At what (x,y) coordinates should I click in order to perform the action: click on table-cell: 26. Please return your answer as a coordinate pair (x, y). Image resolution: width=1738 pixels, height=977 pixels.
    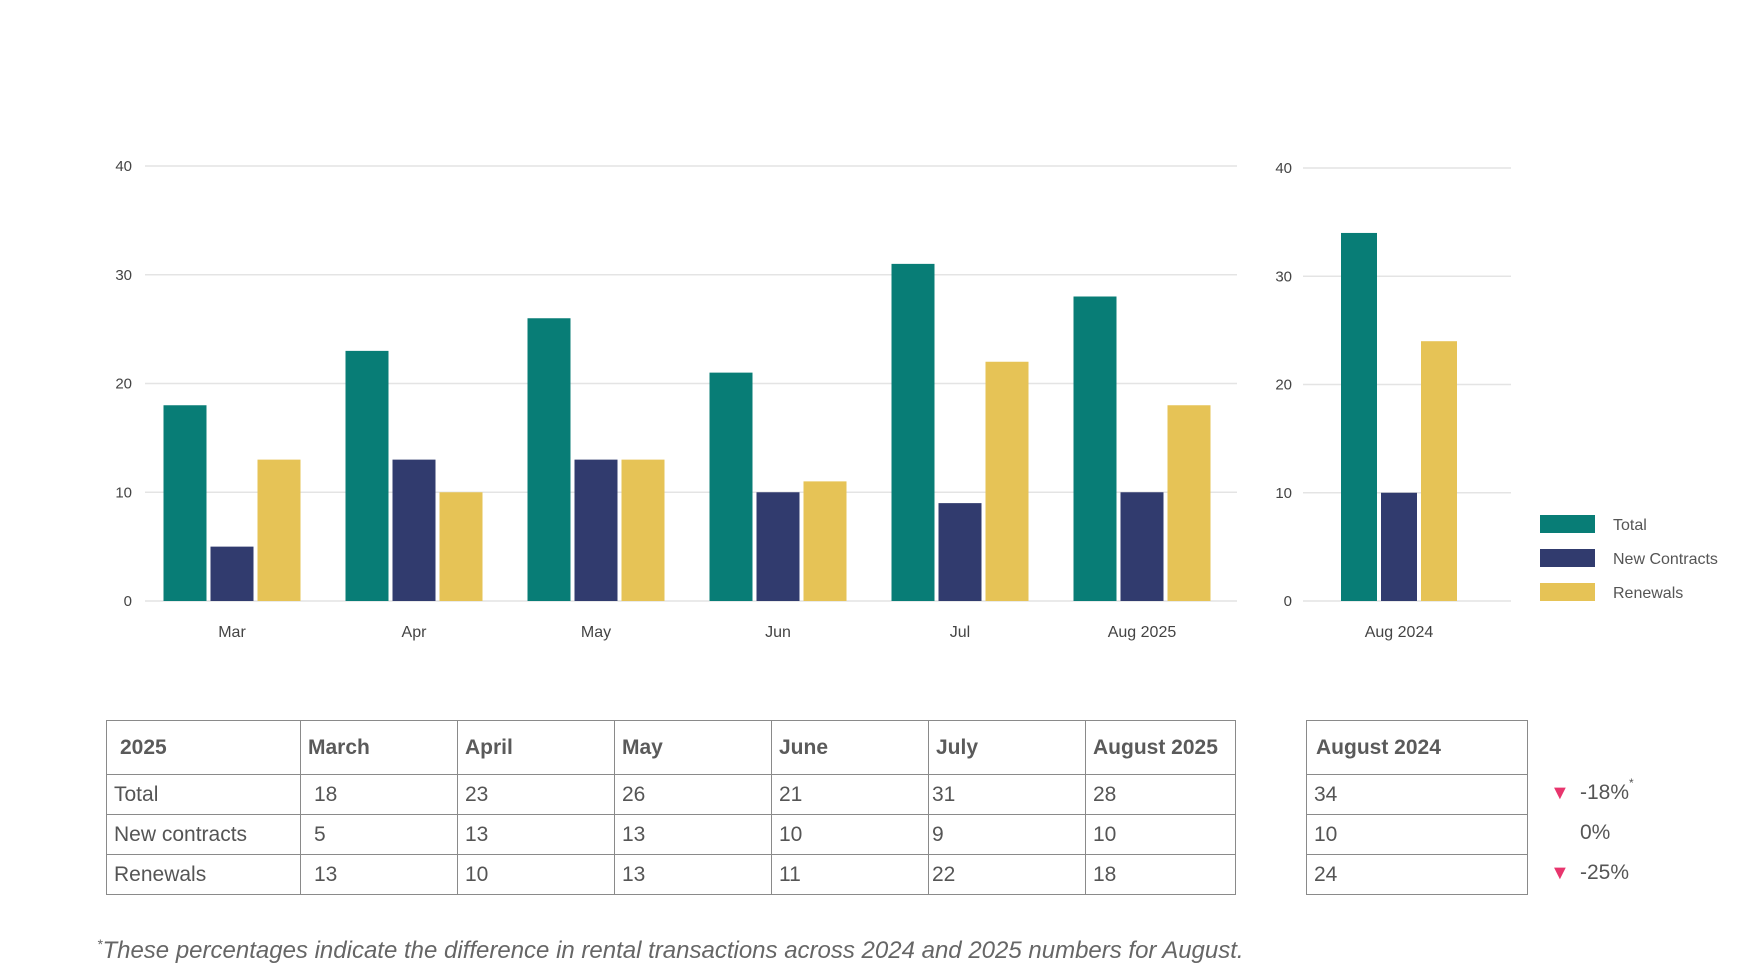
    Looking at the image, I should click on (693, 794).